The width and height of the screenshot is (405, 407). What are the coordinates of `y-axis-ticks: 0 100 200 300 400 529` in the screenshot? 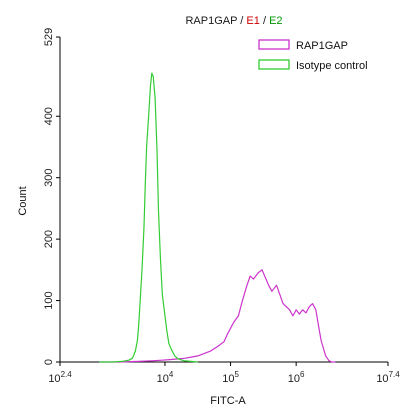 It's located at (51, 196).